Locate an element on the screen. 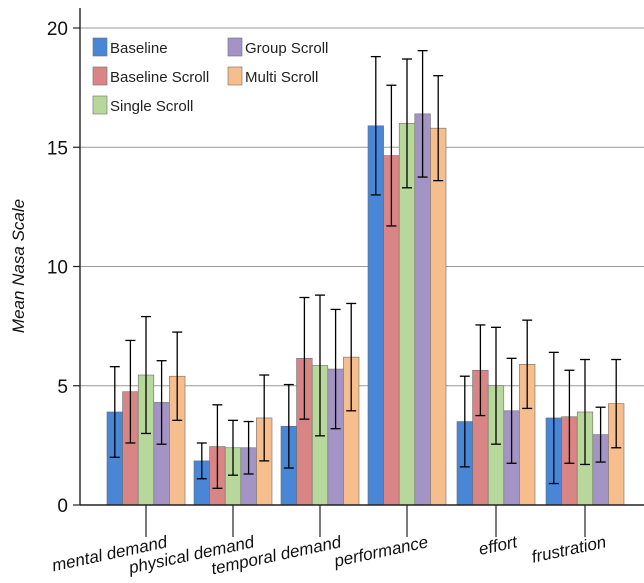  legend-item: Multi Scroll is located at coordinates (272, 76).